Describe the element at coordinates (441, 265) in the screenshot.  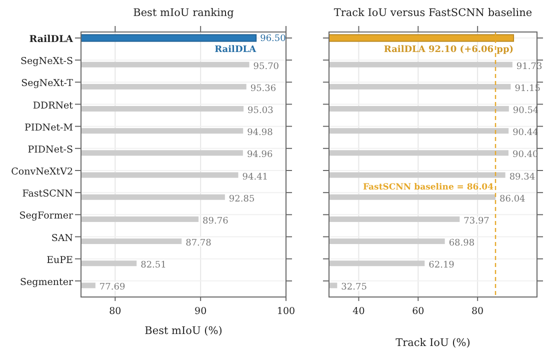
I see `data-label: 62.19` at that location.